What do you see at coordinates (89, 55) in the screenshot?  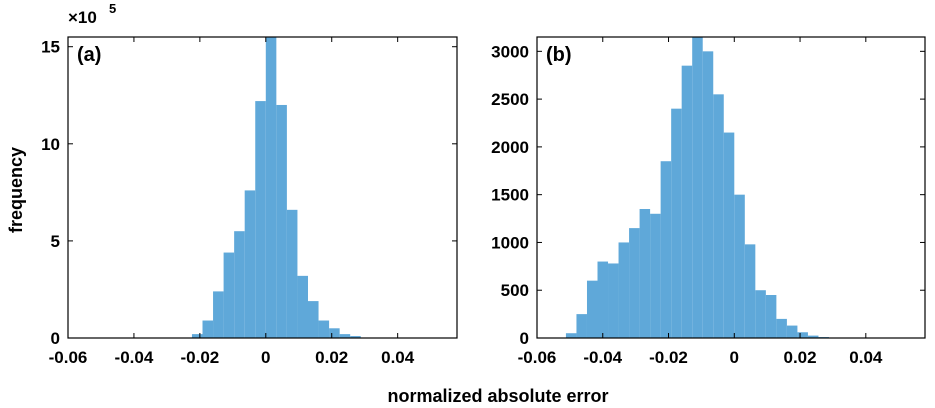 I see `panel-label: (a)` at bounding box center [89, 55].